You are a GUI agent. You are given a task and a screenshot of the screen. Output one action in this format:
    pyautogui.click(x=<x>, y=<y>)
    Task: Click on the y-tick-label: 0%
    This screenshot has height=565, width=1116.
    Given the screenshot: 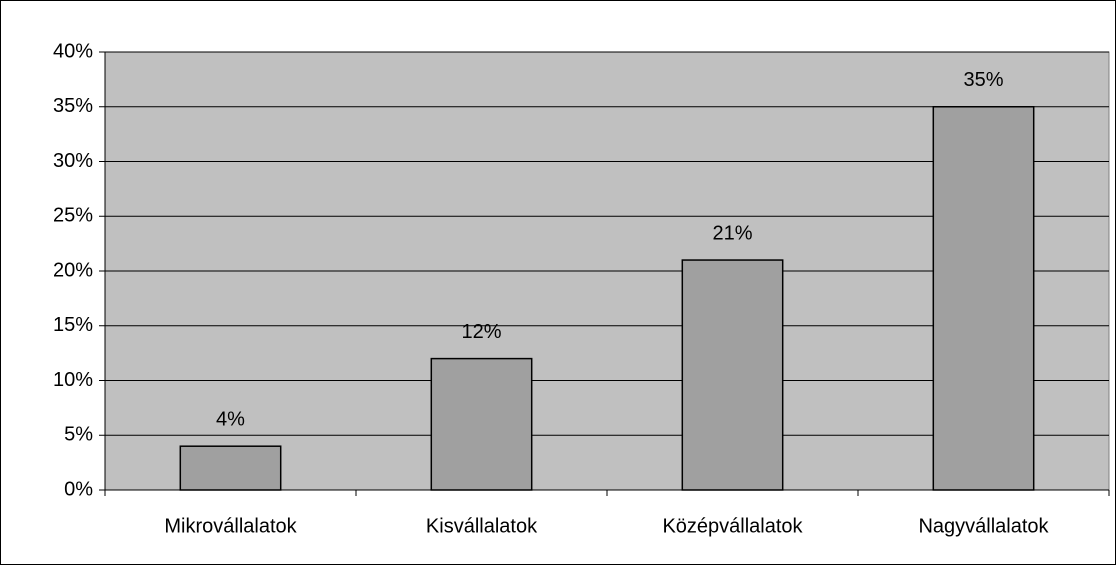 What is the action you would take?
    pyautogui.click(x=78, y=489)
    